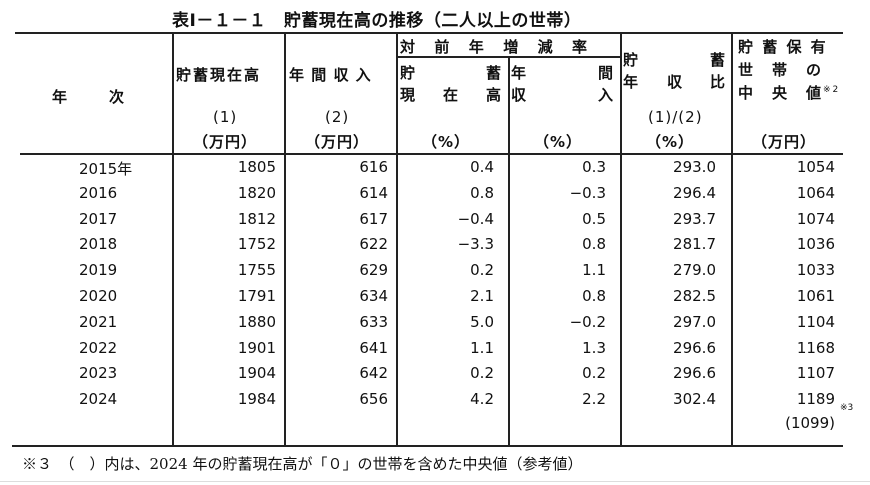 The width and height of the screenshot is (870, 485). Describe the element at coordinates (815, 244) in the screenshot. I see `cell-median: 1036` at that location.